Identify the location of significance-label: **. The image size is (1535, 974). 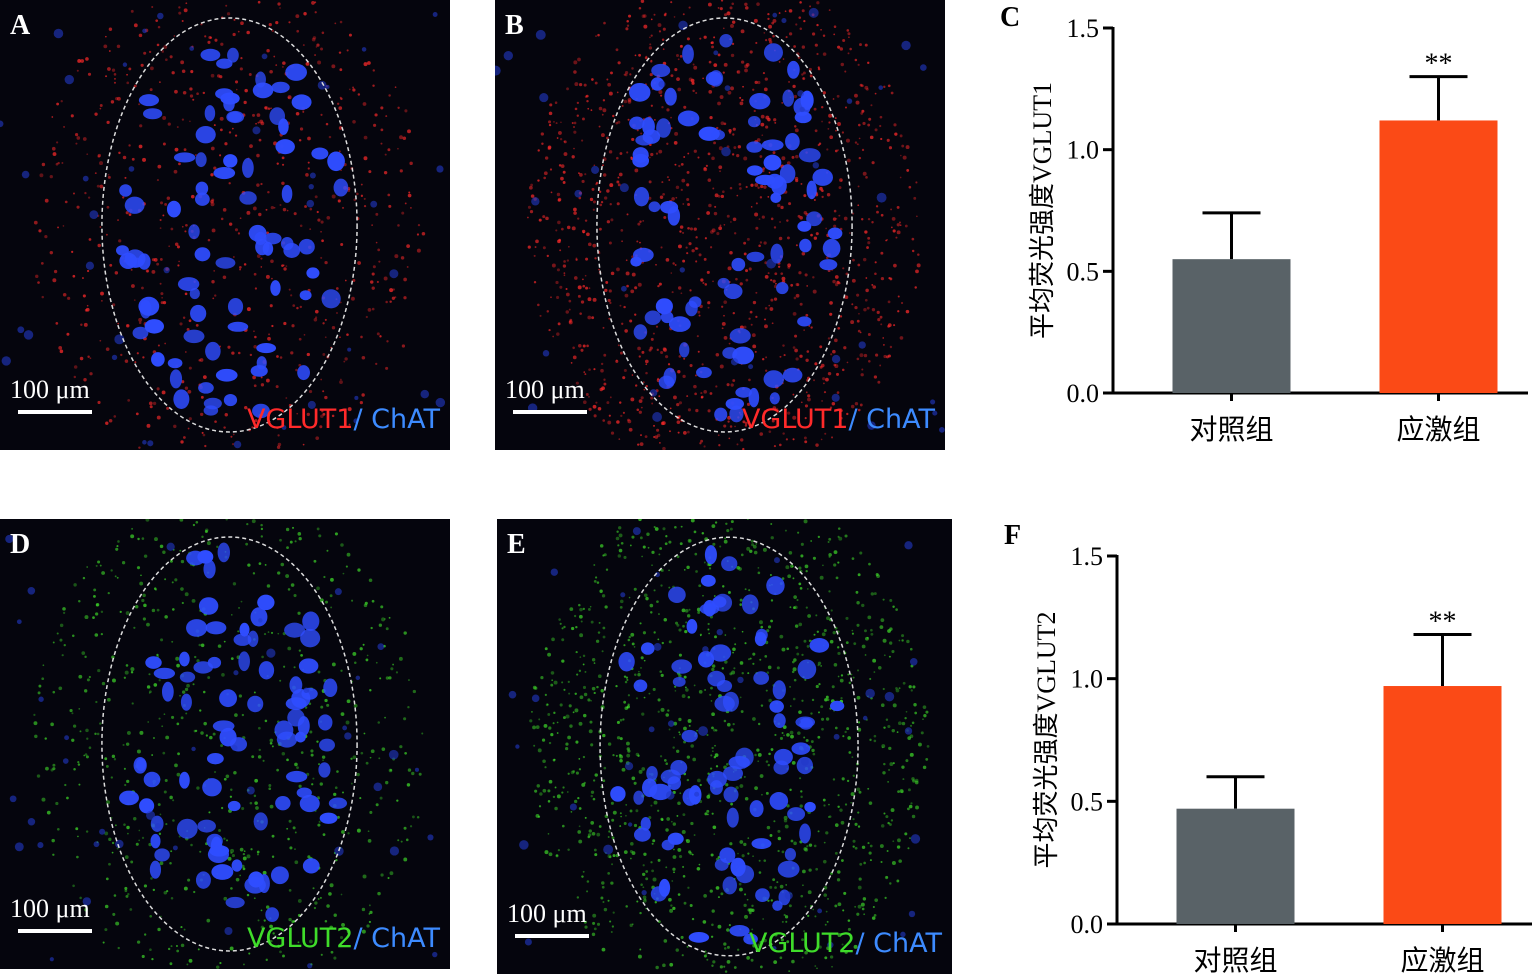
(1443, 622).